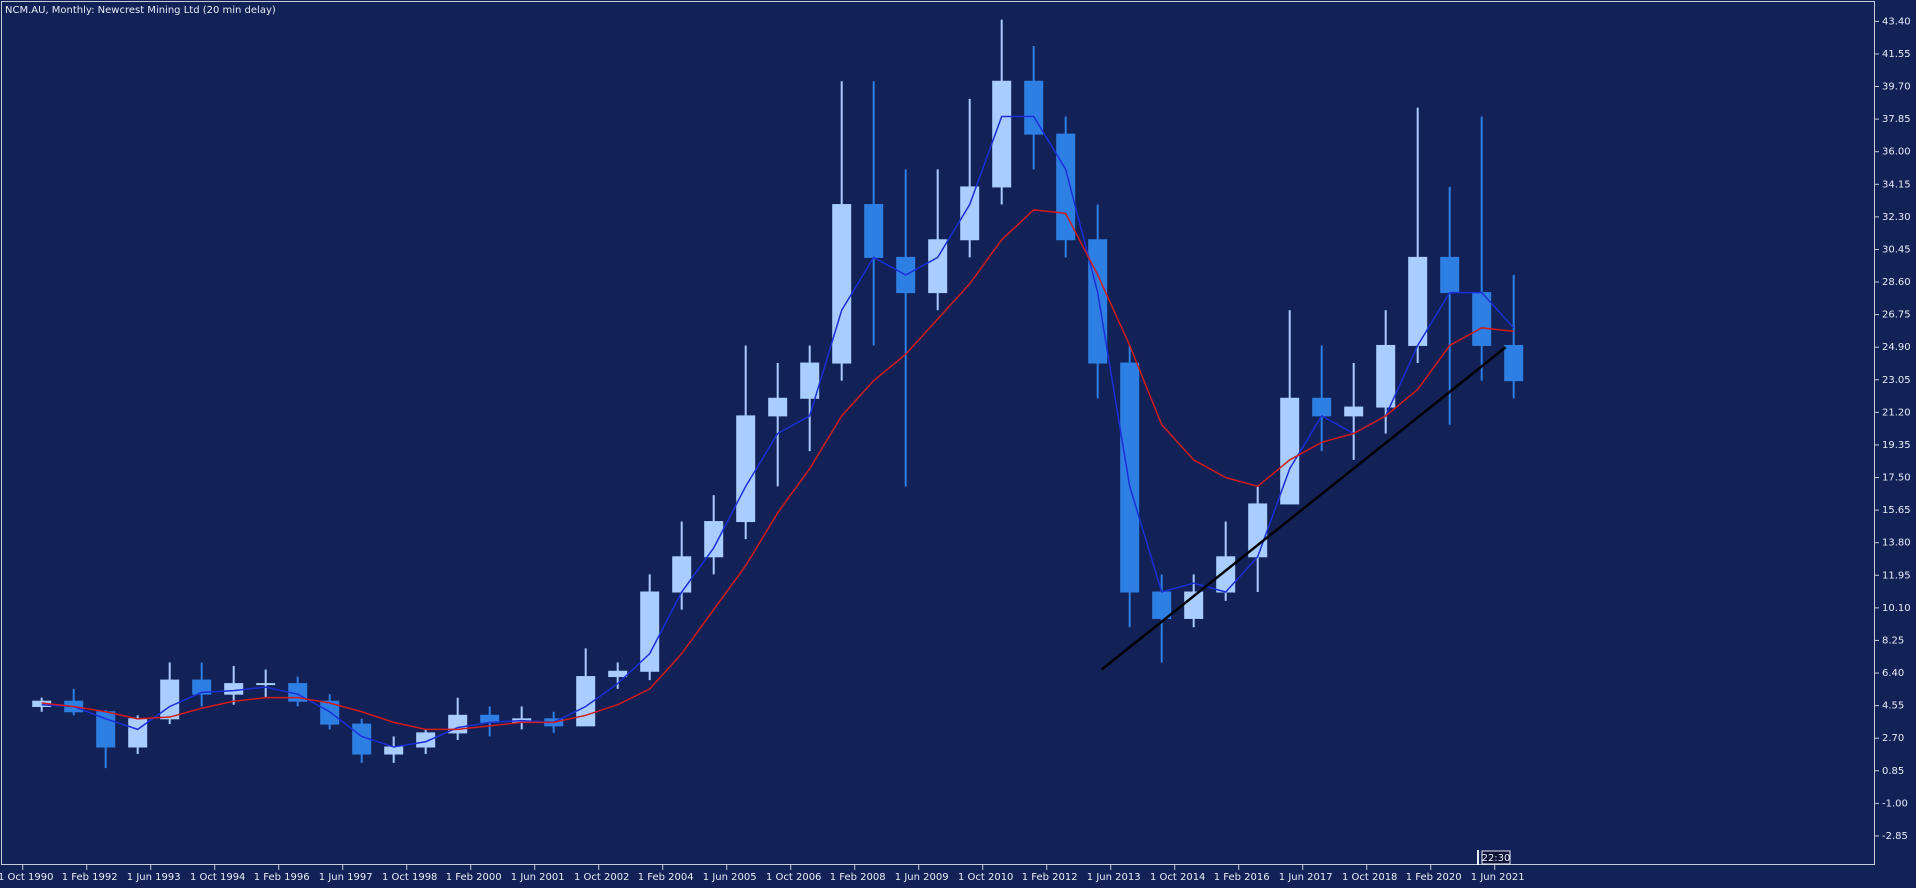  I want to click on y-tick-label: -1.00, so click(1895, 803).